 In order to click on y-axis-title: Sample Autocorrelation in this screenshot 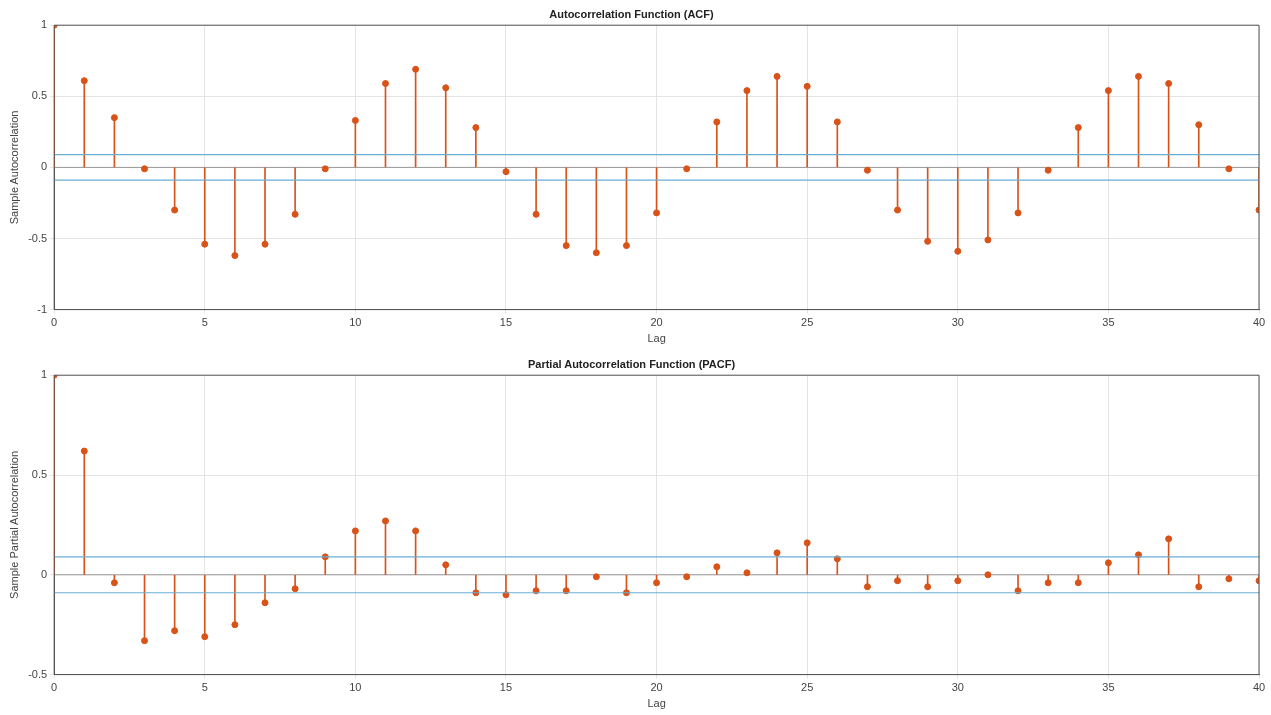, I will do `click(13, 167)`.